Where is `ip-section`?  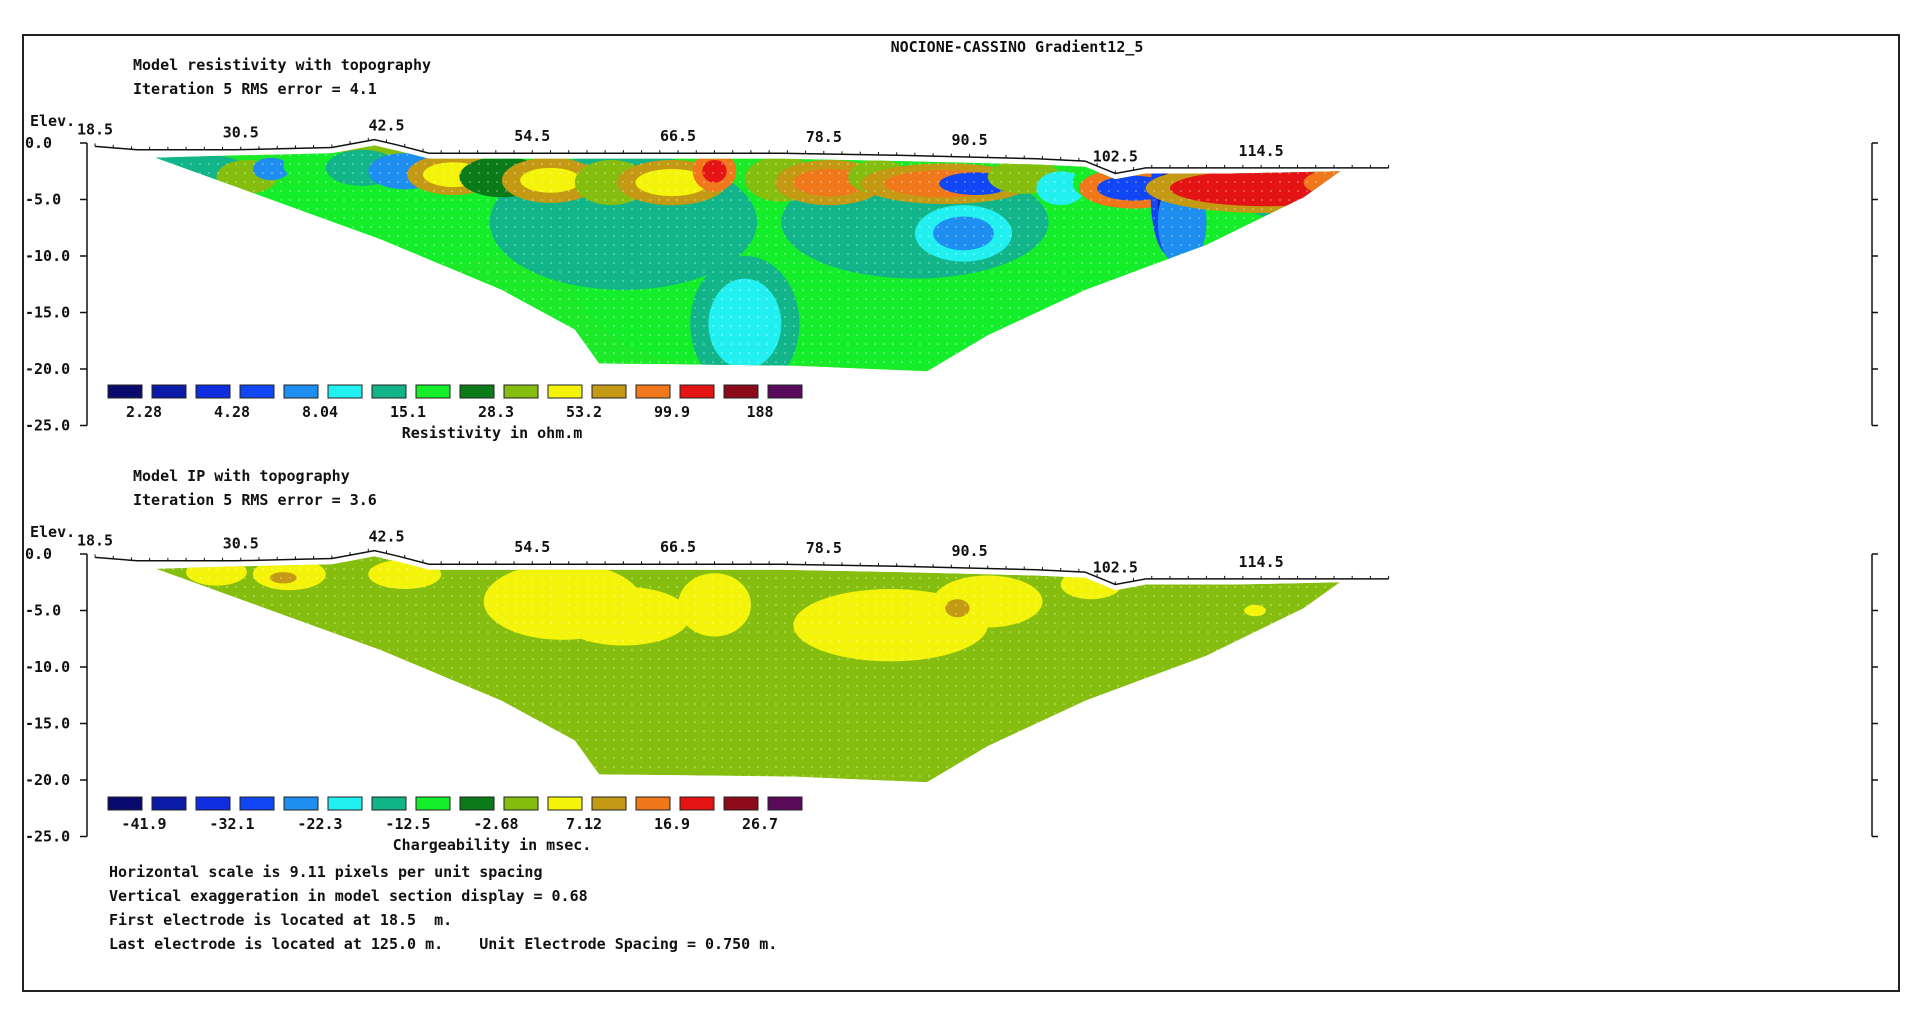 ip-section is located at coordinates (748, 669).